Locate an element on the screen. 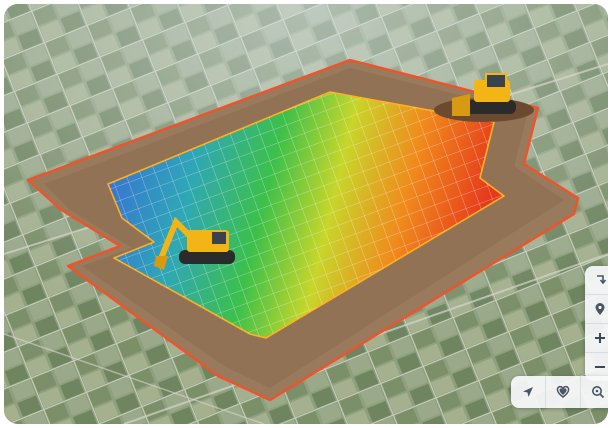 Image resolution: width=612 pixels, height=428 pixels. zoom-in-button is located at coordinates (596, 338).